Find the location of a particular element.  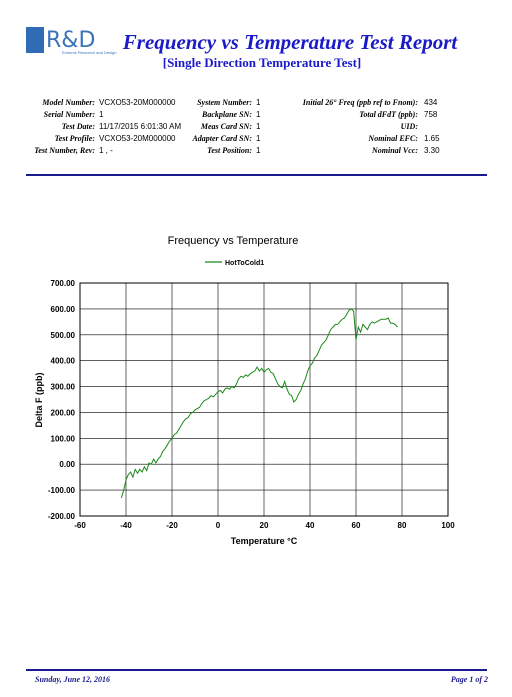

data-line is located at coordinates (259, 403).